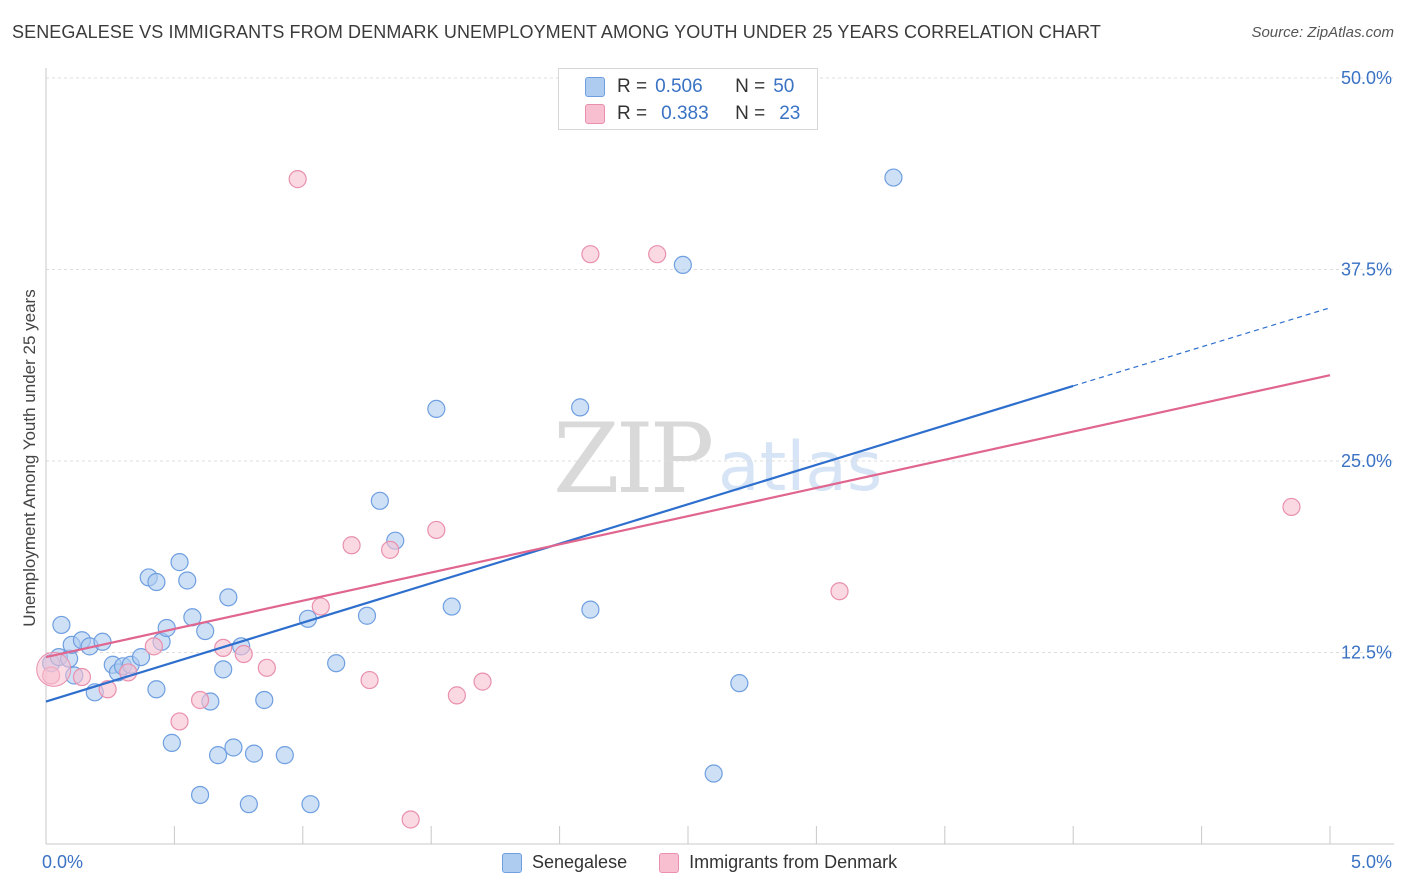 Image resolution: width=1406 pixels, height=892 pixels. Describe the element at coordinates (784, 86) in the screenshot. I see `n-value: 50` at that location.